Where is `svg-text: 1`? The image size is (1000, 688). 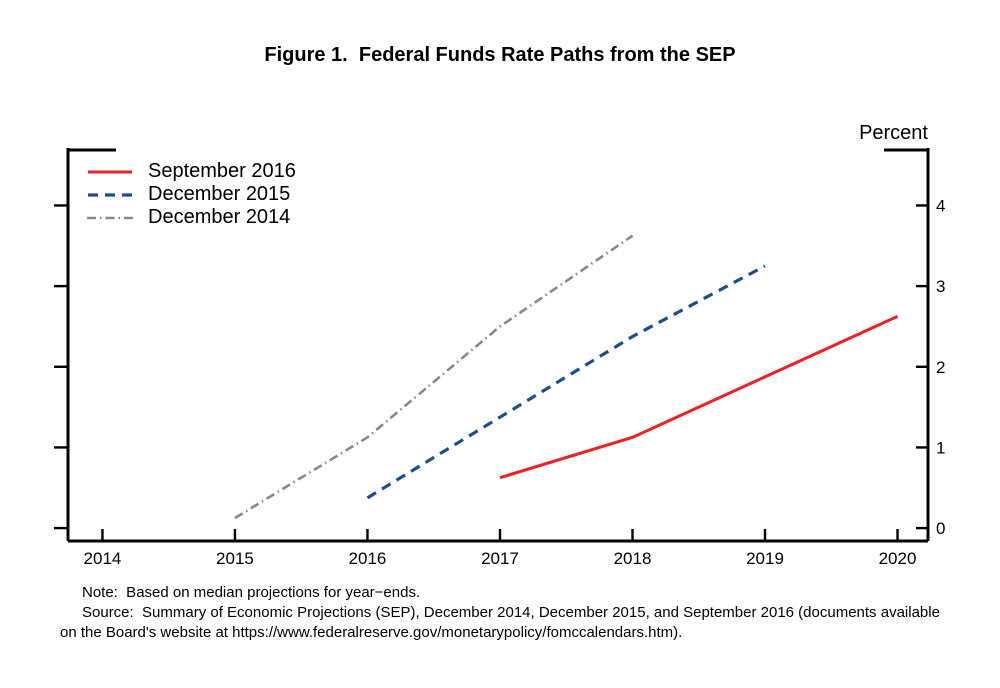
svg-text: 1 is located at coordinates (940, 447).